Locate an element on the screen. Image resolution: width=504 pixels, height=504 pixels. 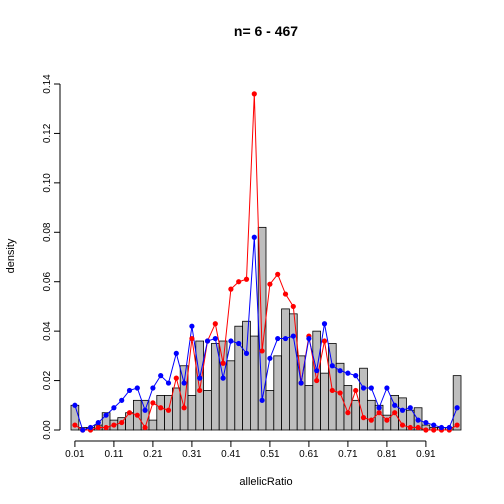
x-tick-label-6: 0.61 is located at coordinates (309, 454).